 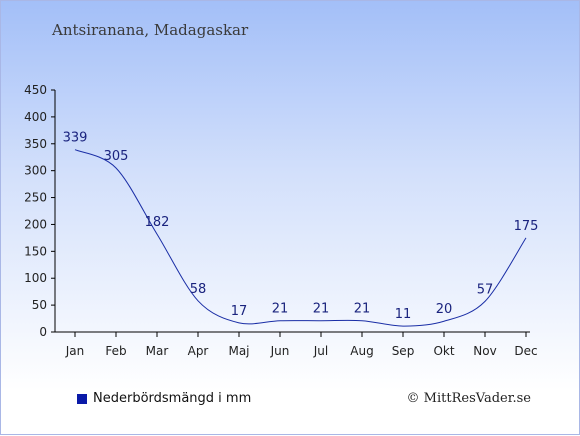 I want to click on data-label: 58, so click(x=198, y=289).